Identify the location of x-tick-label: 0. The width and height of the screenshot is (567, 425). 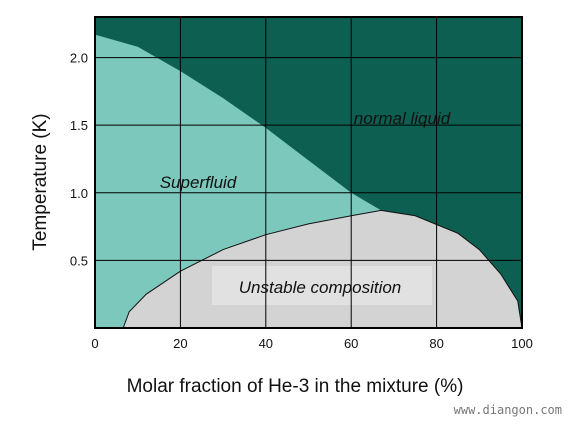
(94, 343).